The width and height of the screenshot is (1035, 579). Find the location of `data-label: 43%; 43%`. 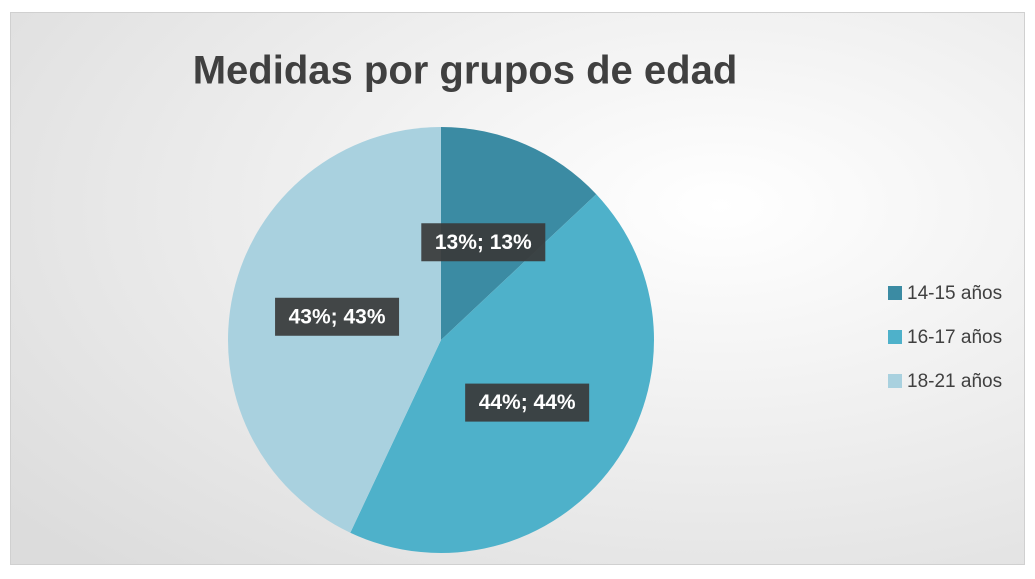

data-label: 43%; 43% is located at coordinates (337, 316).